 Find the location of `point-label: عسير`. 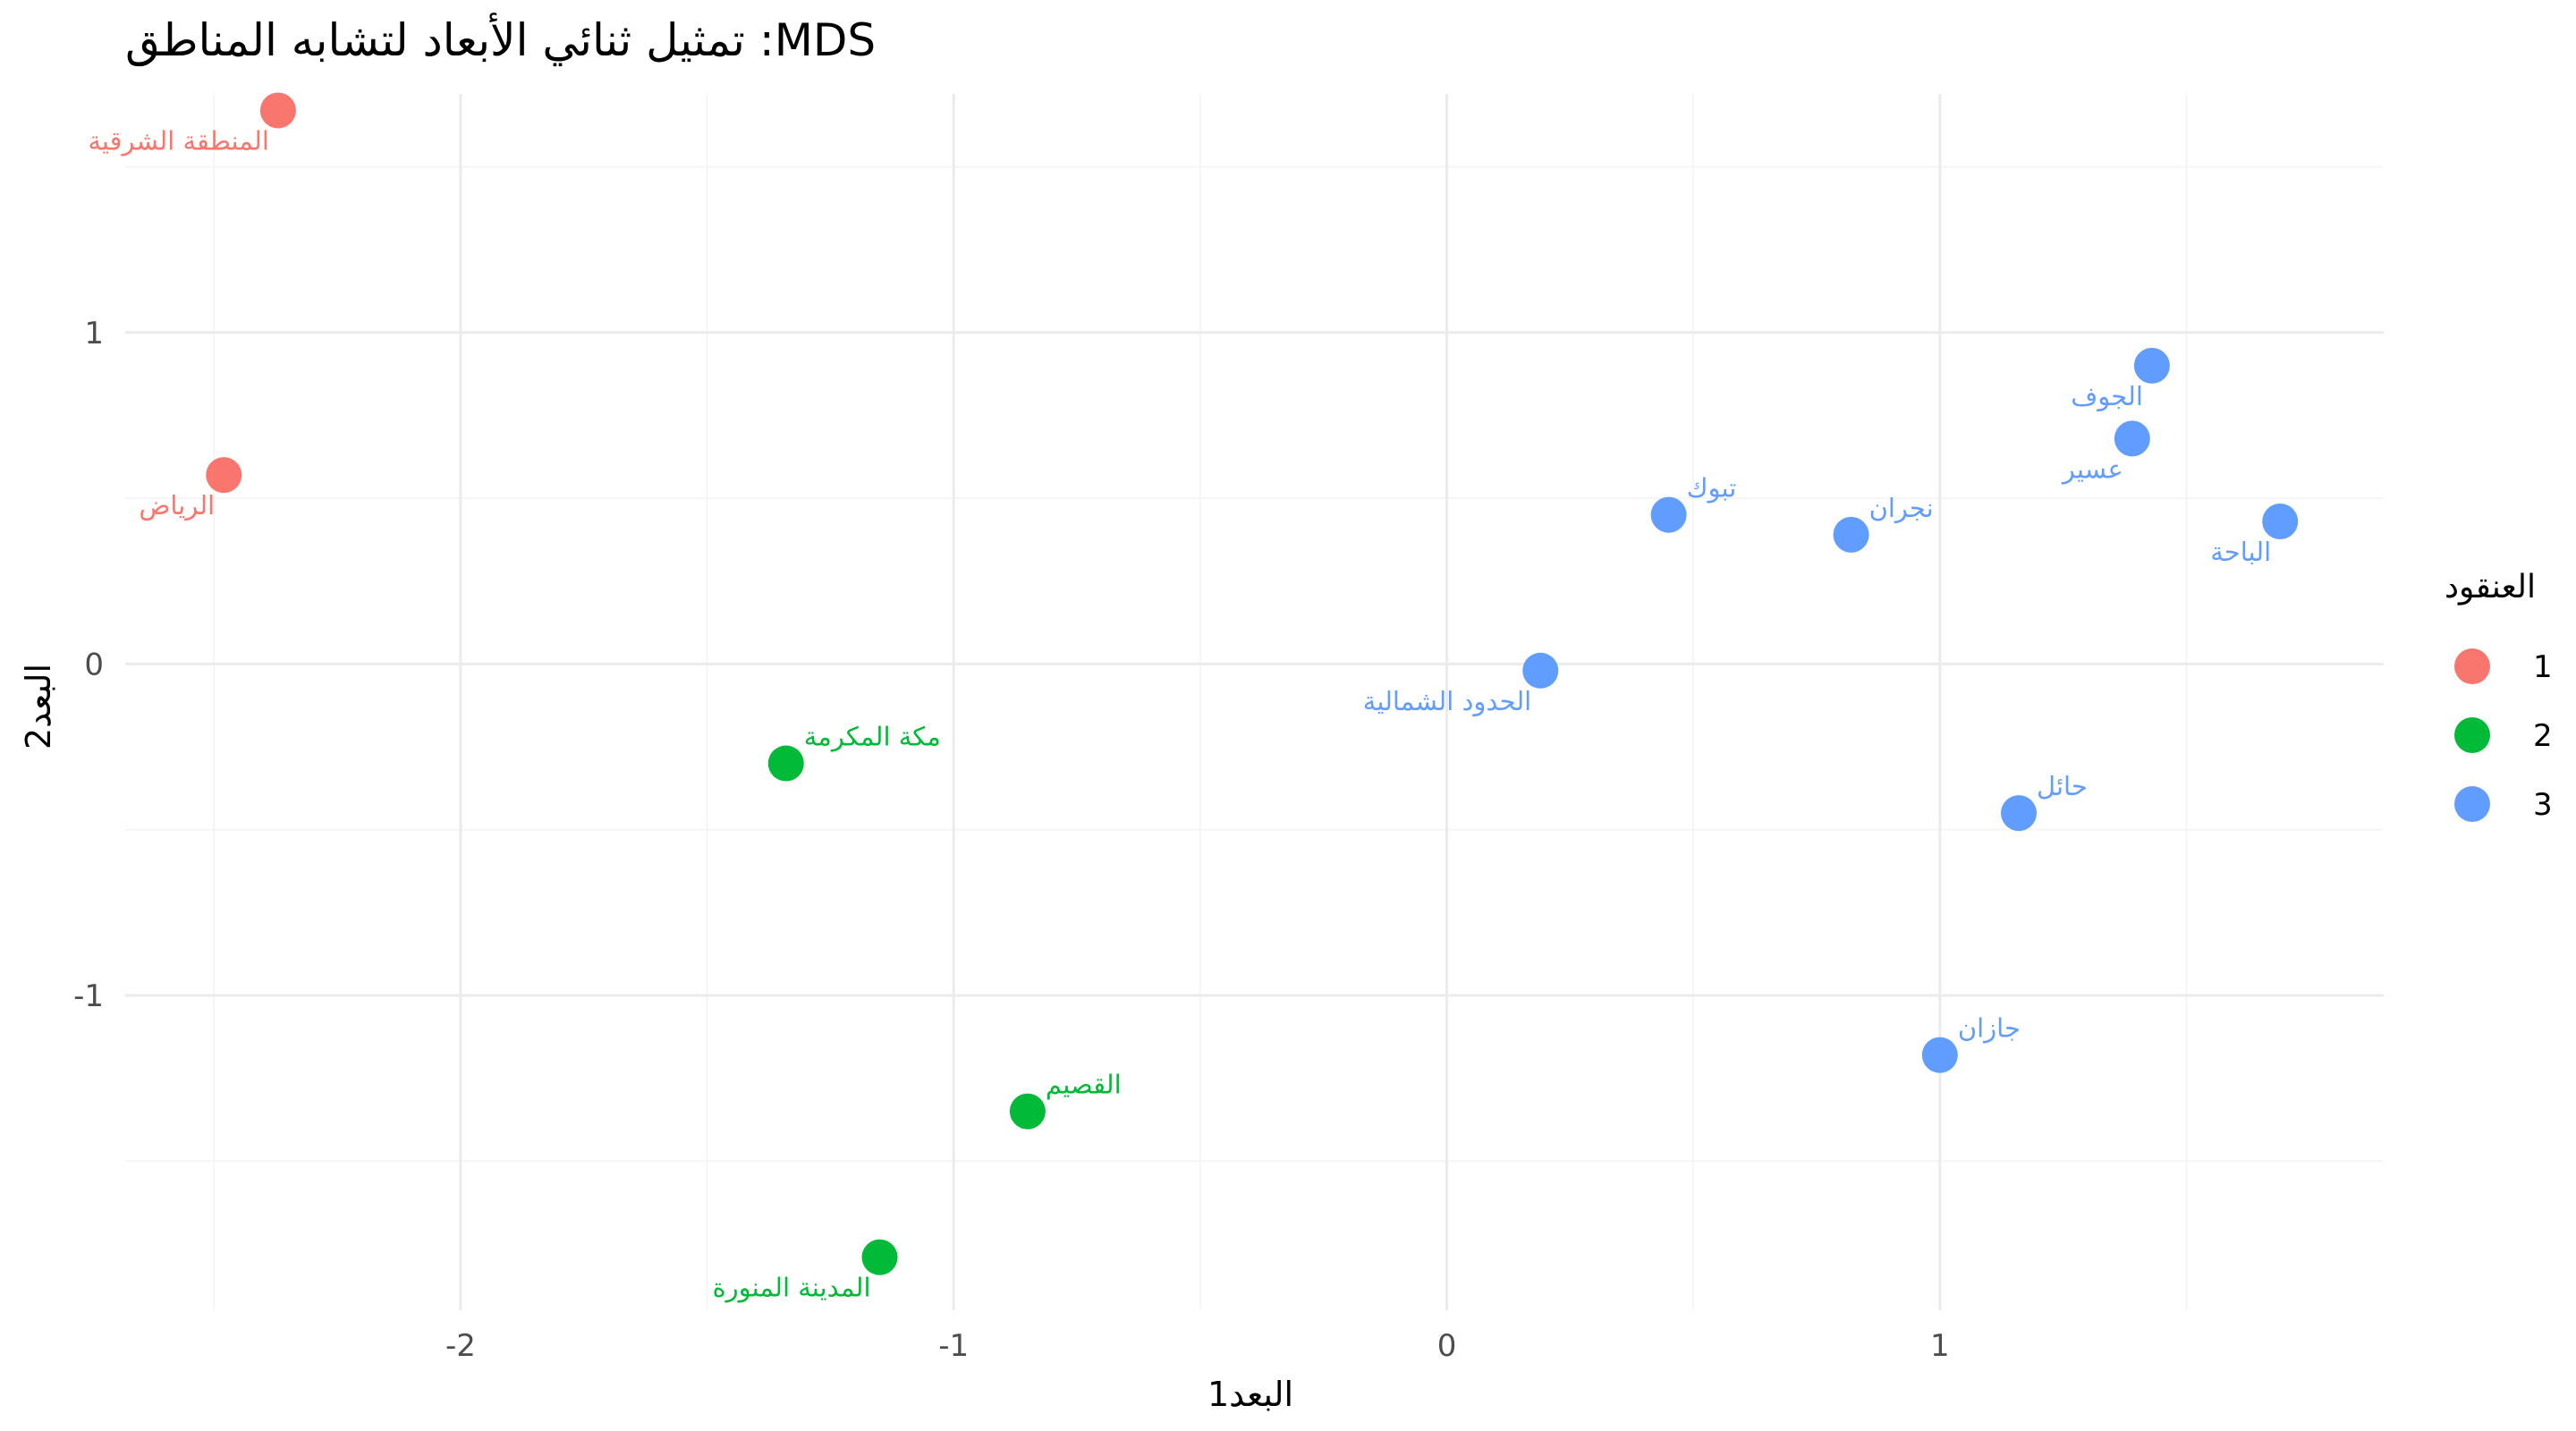

point-label: عسير is located at coordinates (2092, 469).